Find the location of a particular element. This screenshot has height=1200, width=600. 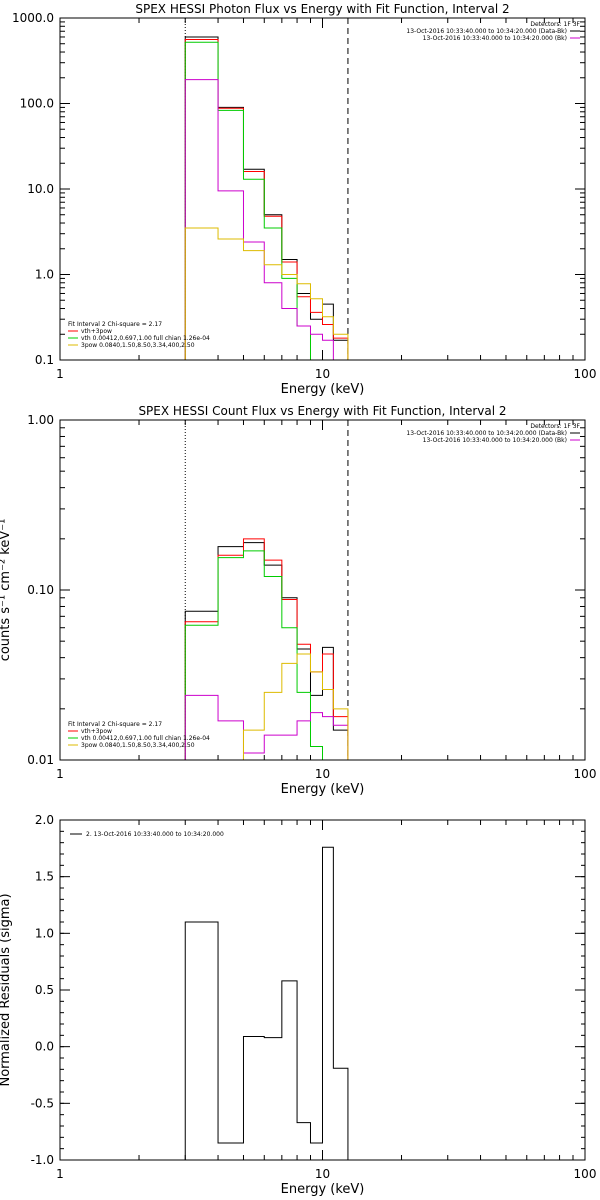

y-axis-label: counts s⁻¹ cm⁻² keV⁻¹ is located at coordinates (6, 590).